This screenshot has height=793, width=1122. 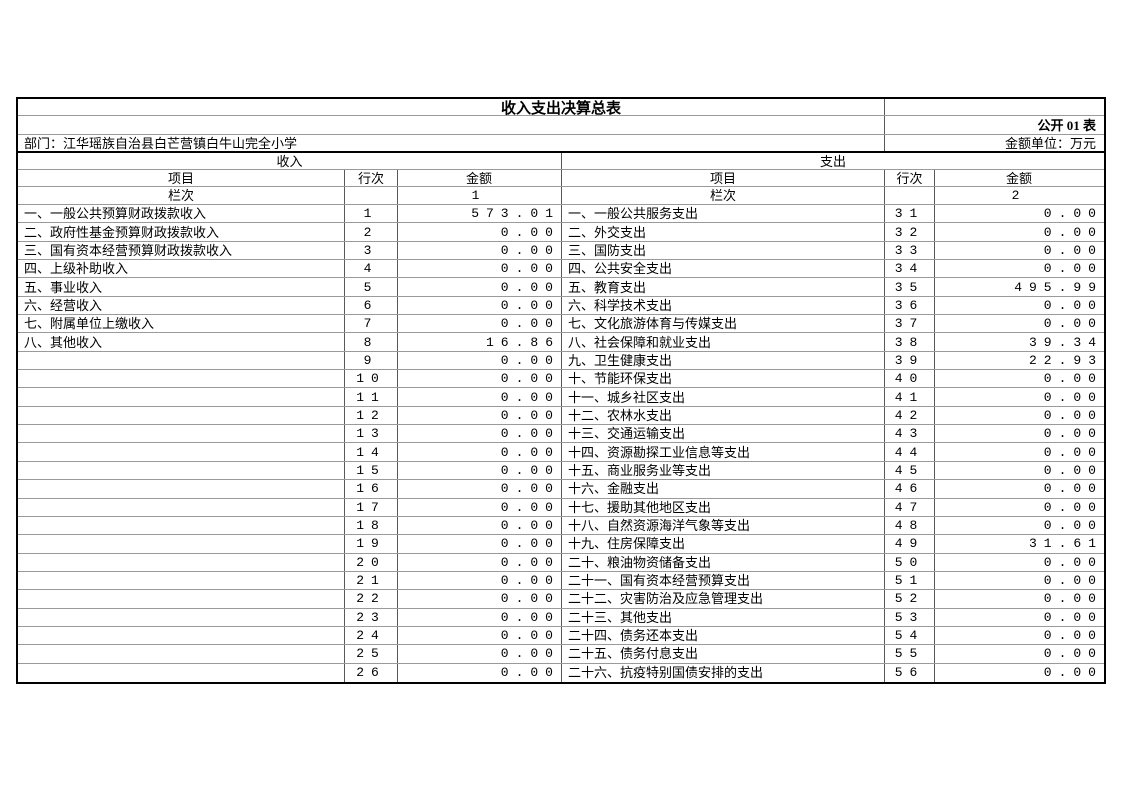 What do you see at coordinates (561, 544) in the screenshot?
I see `table-row: 19 0.00 十九、住房保障支出 49 31.61` at bounding box center [561, 544].